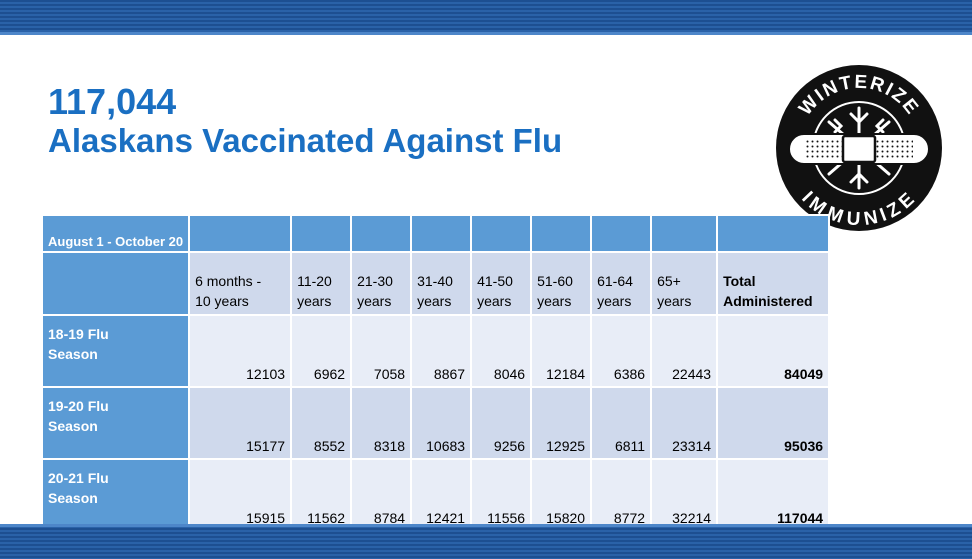 The image size is (972, 559). What do you see at coordinates (561, 423) in the screenshot?
I see `table-cell: 12925` at bounding box center [561, 423].